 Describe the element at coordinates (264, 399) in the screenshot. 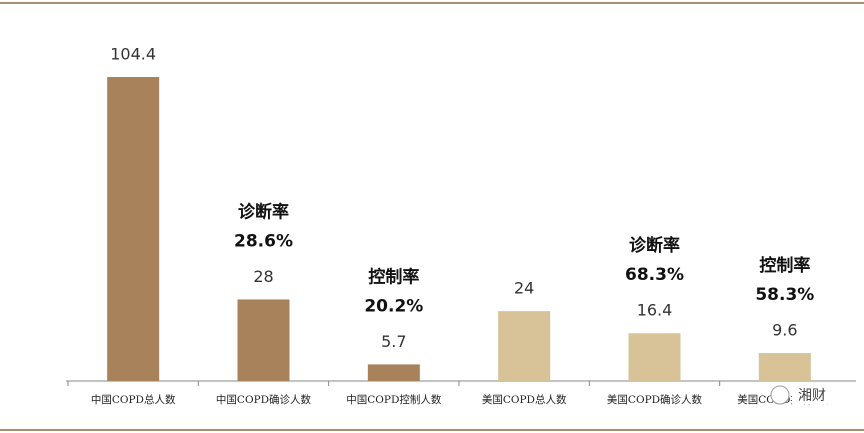

I see `x-tick-label: 中国COPD确诊人数` at that location.